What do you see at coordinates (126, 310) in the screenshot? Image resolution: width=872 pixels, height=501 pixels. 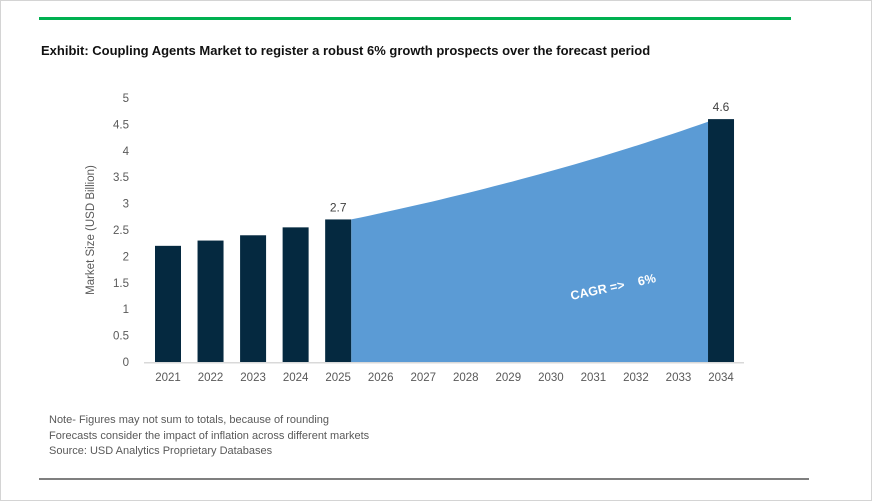 I see `y-tick-label: 1` at bounding box center [126, 310].